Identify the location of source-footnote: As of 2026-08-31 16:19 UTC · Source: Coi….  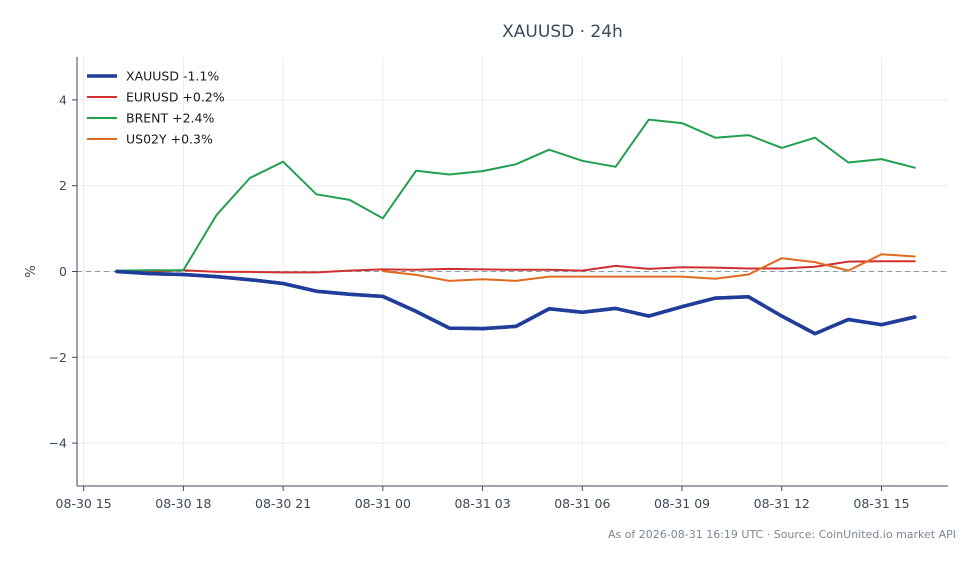
(782, 534).